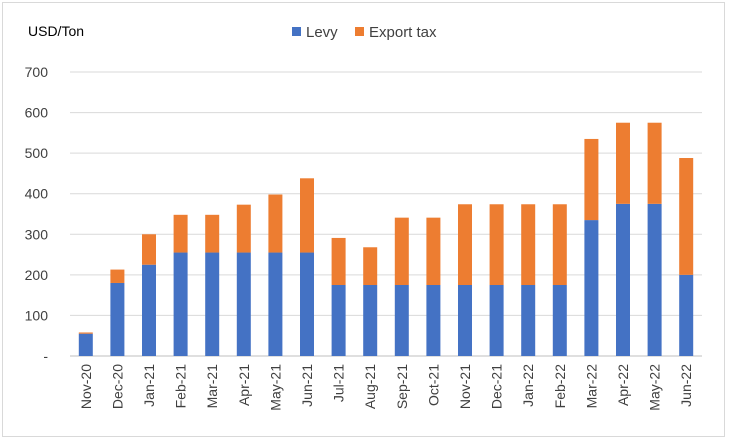 This screenshot has width=729, height=441. I want to click on y-tick-label: 200, so click(37, 275).